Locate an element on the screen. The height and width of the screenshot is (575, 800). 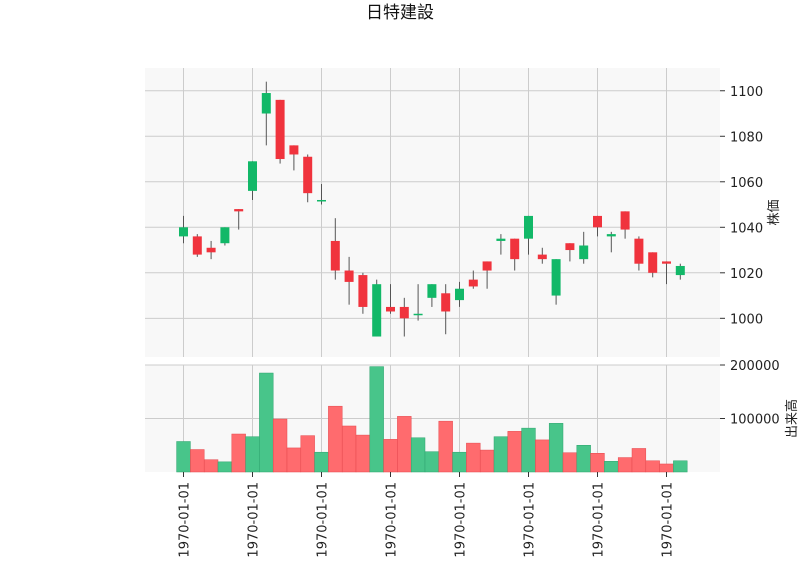
volume-tick-label: 100000 is located at coordinates (755, 420).